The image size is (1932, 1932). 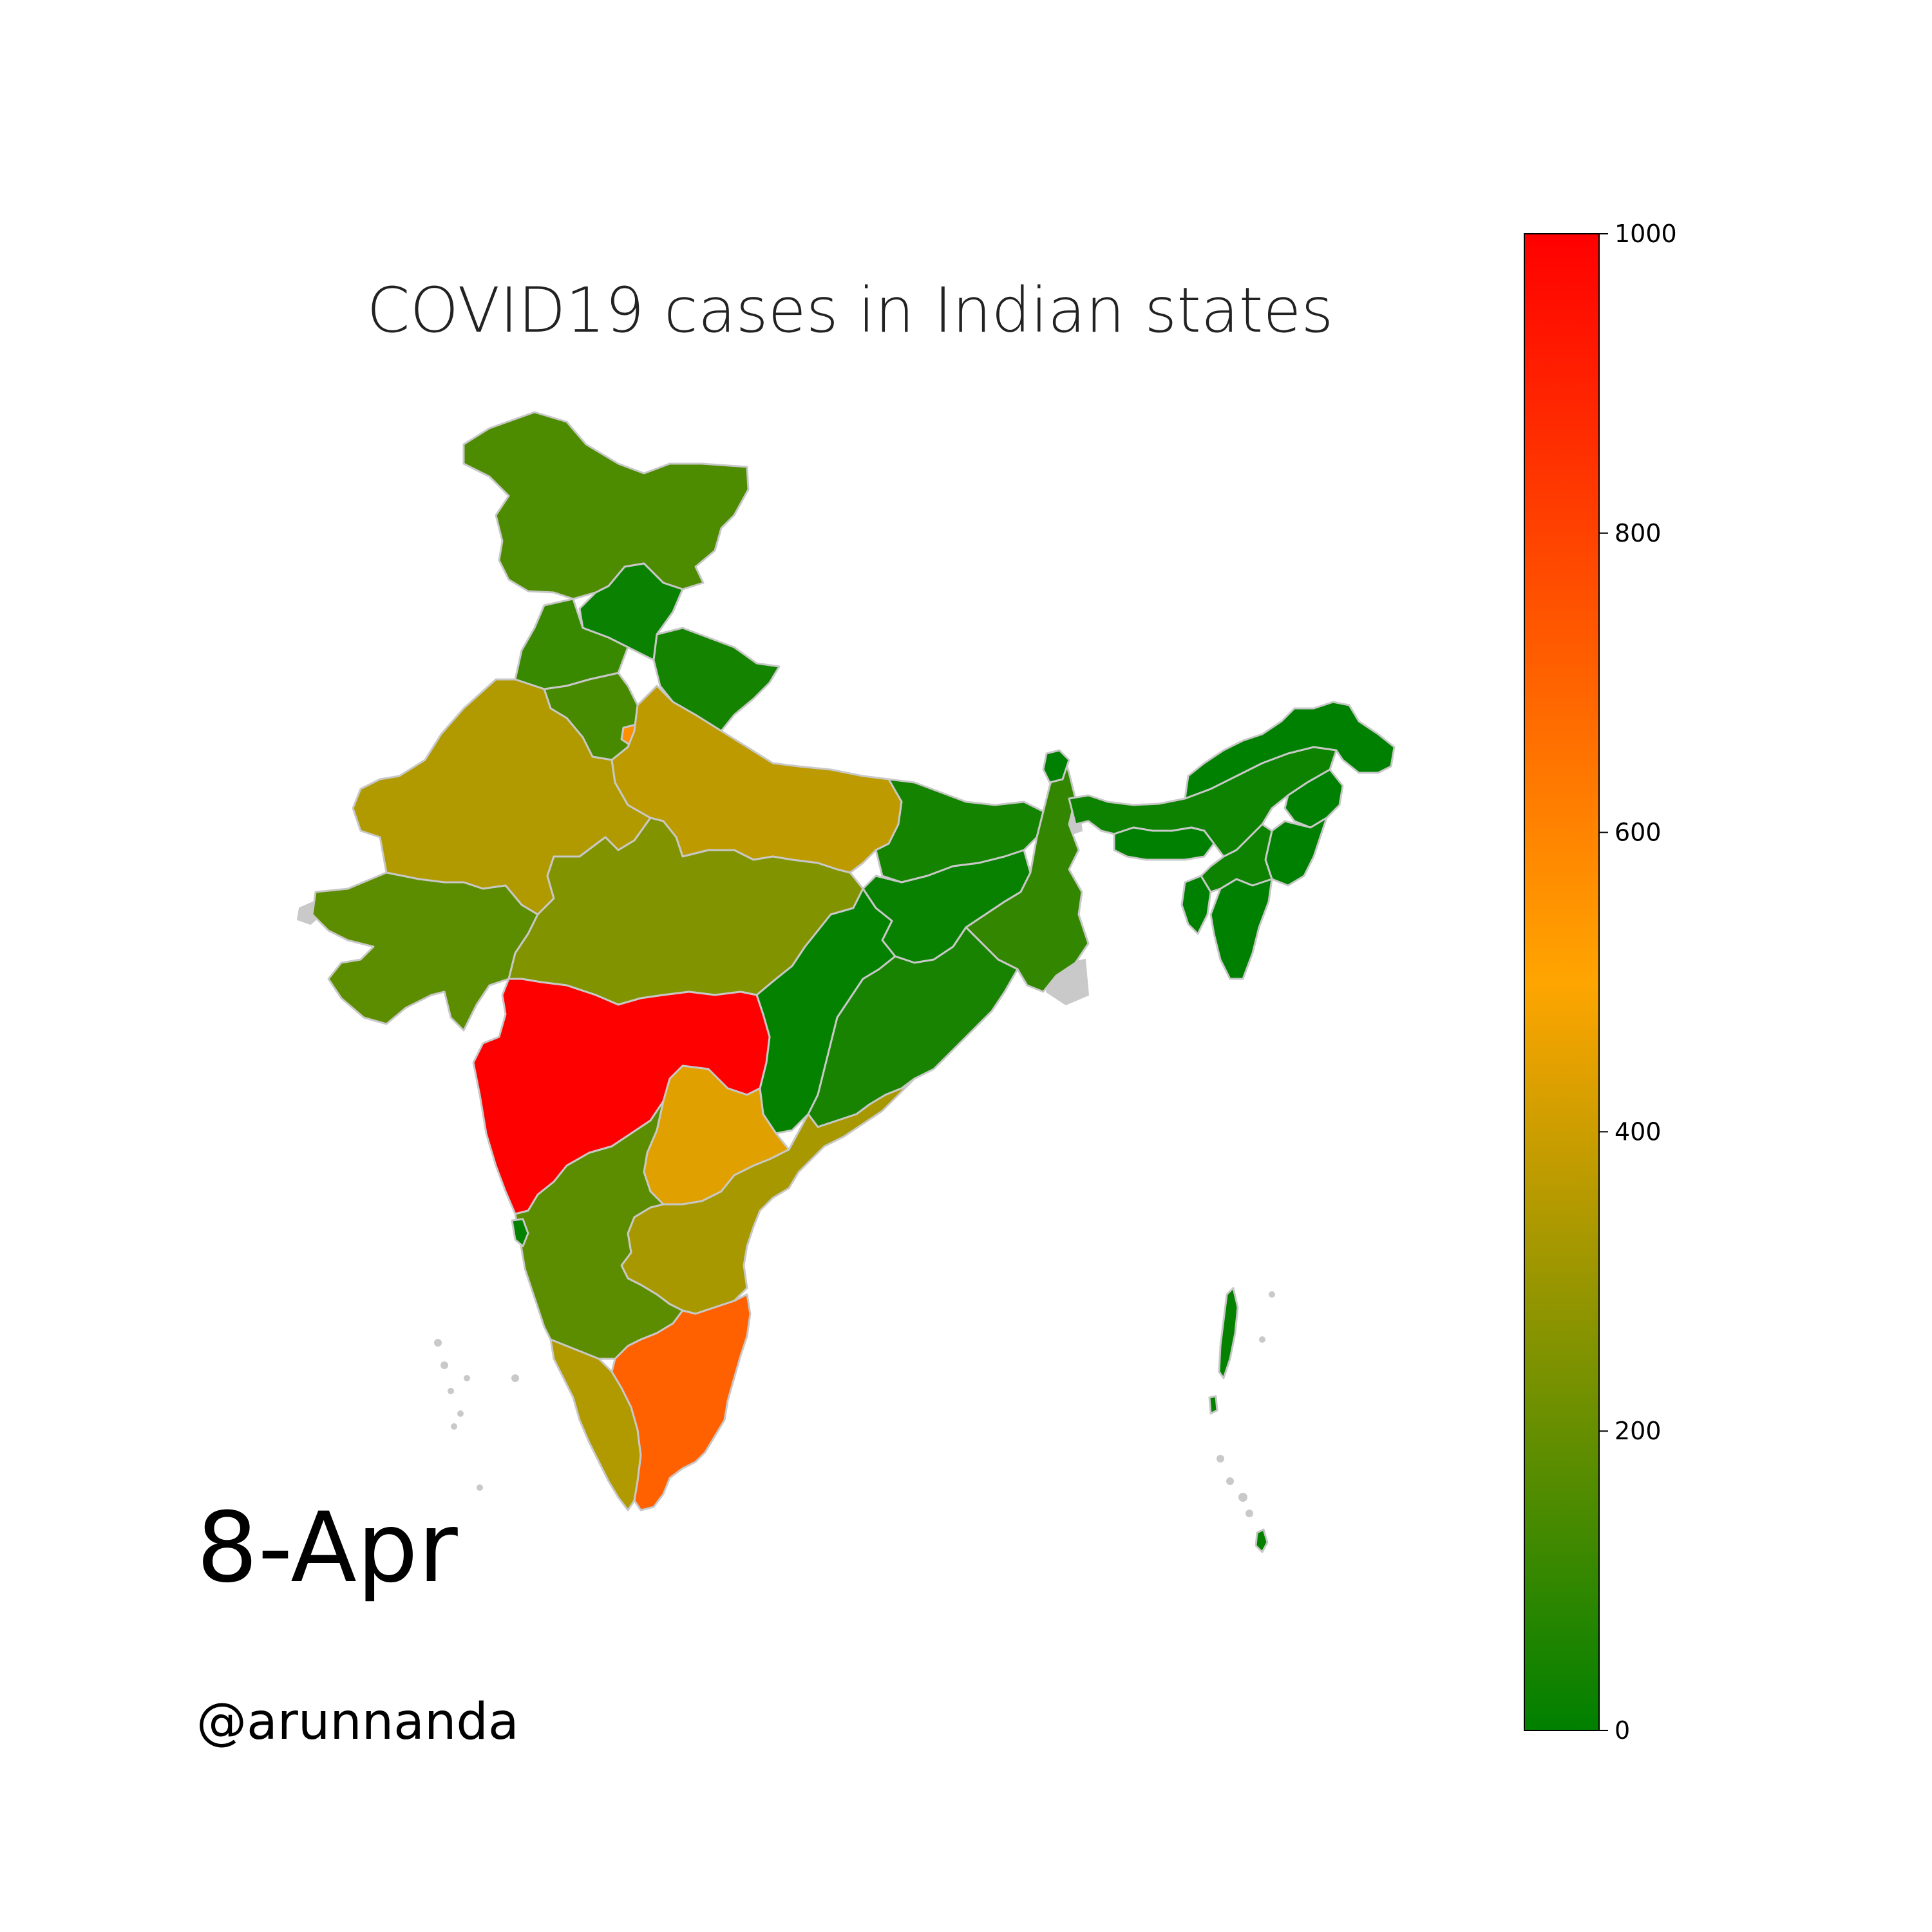 I want to click on credit-handle: @arunnanda, so click(x=357, y=1722).